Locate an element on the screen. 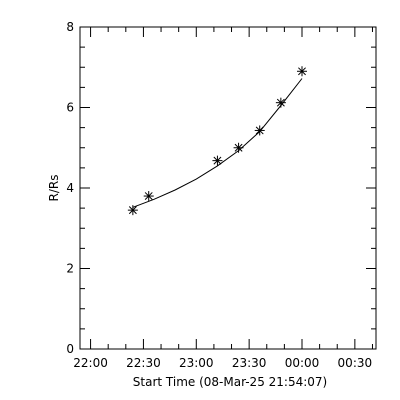 Image resolution: width=400 pixels, height=400 pixels. y-tick-label: 0 is located at coordinates (70, 349).